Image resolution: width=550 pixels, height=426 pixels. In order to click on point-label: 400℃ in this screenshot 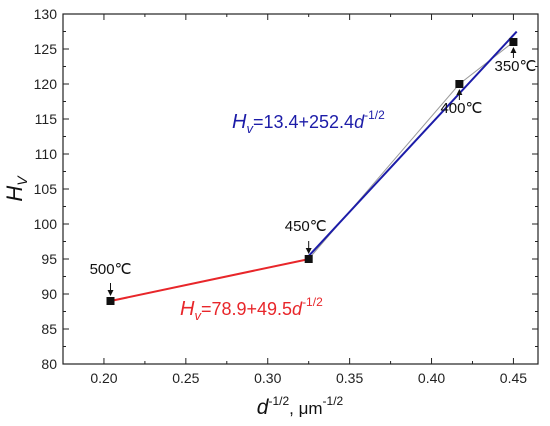, I will do `click(461, 108)`.